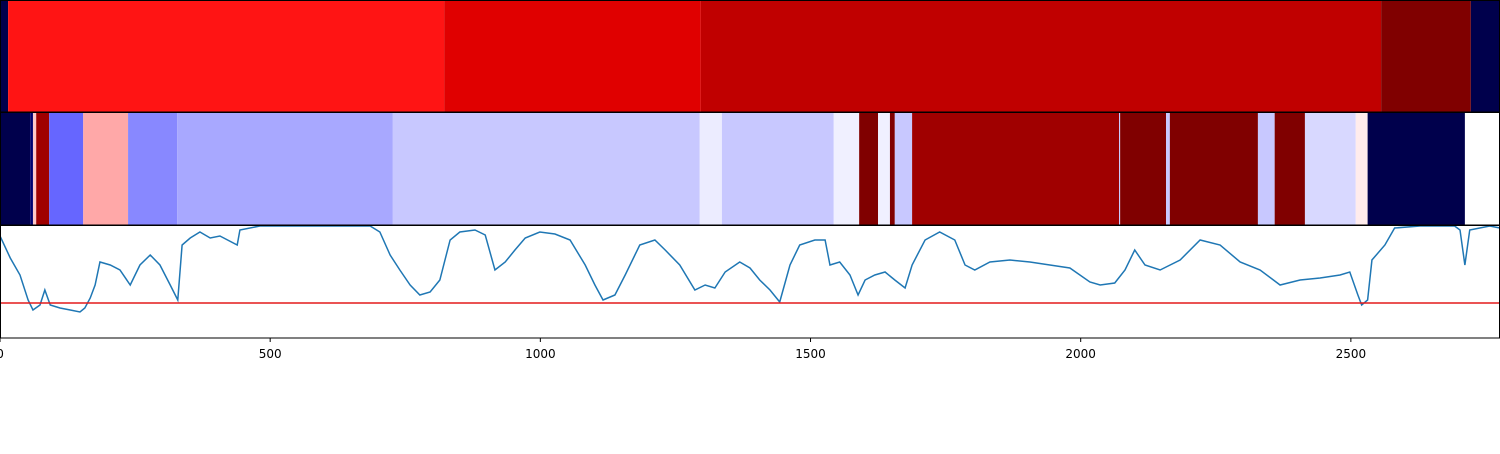  Describe the element at coordinates (270, 354) in the screenshot. I see `x-tick-label: 500` at that location.